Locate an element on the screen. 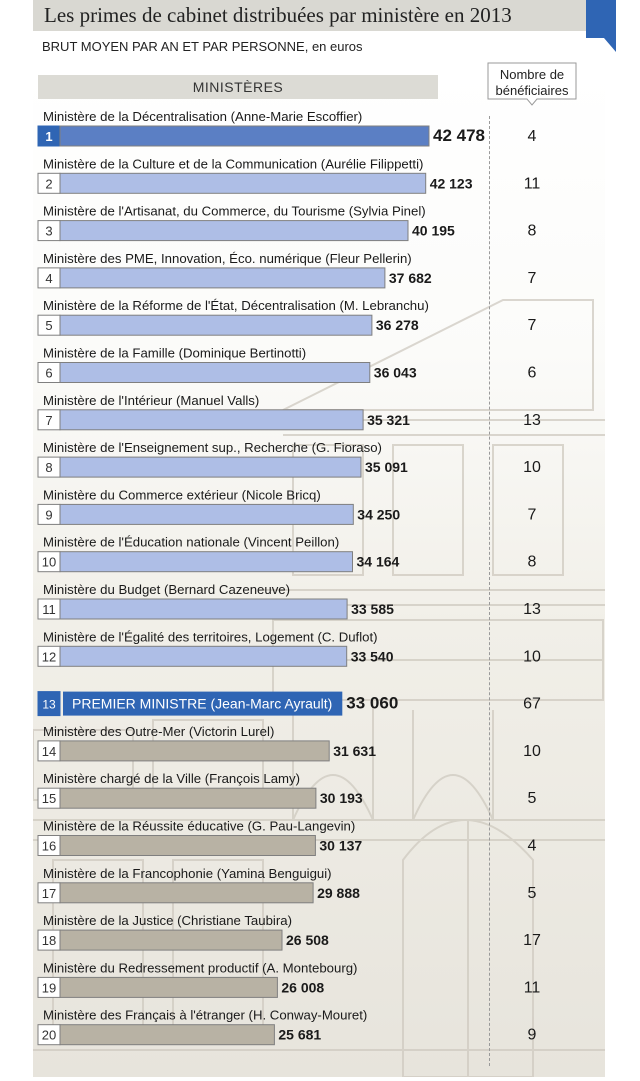 The height and width of the screenshot is (1081, 640). value-label-15: 30 193 is located at coordinates (341, 798).